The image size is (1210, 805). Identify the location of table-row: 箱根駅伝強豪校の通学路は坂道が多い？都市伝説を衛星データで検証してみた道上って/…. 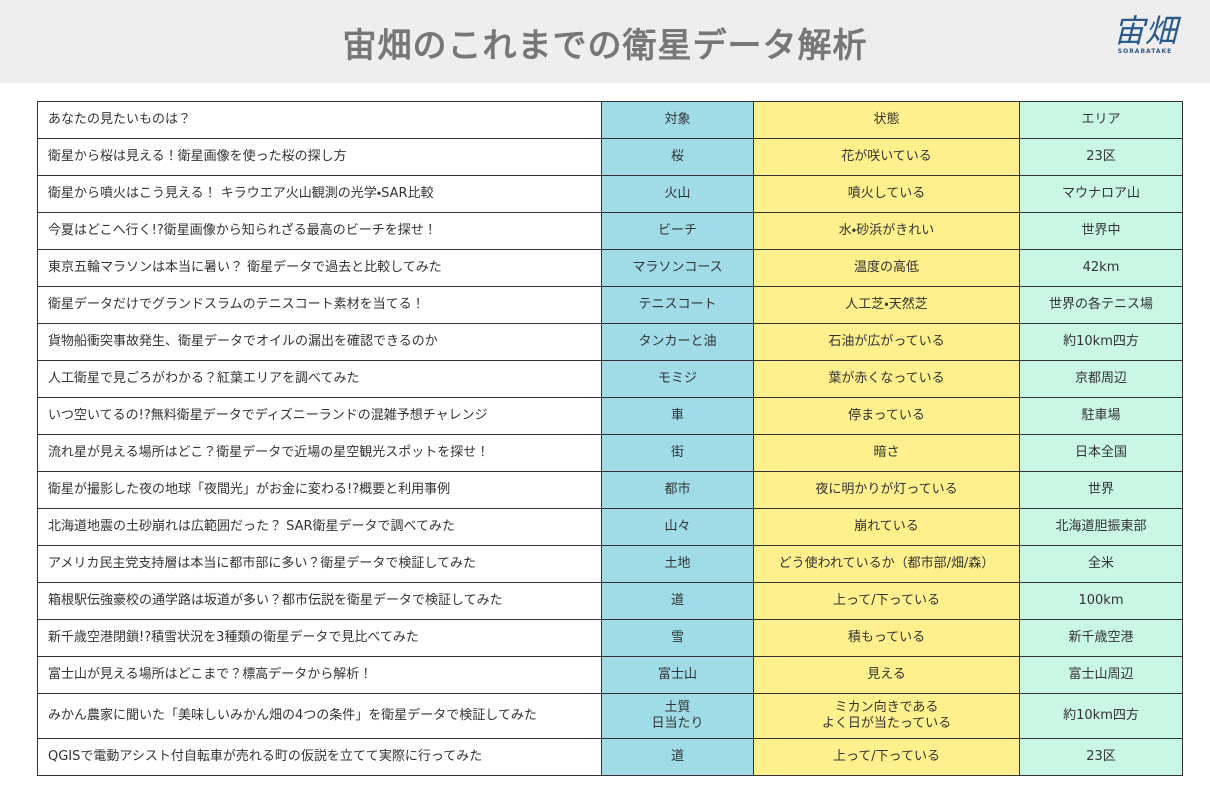
(610, 601).